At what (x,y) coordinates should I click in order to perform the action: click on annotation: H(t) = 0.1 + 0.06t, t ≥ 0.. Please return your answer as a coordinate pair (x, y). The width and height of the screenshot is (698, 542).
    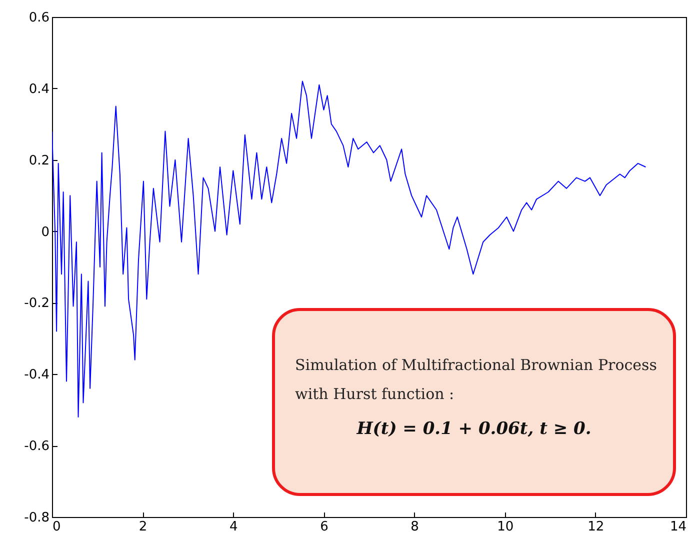
    Looking at the image, I should click on (473, 429).